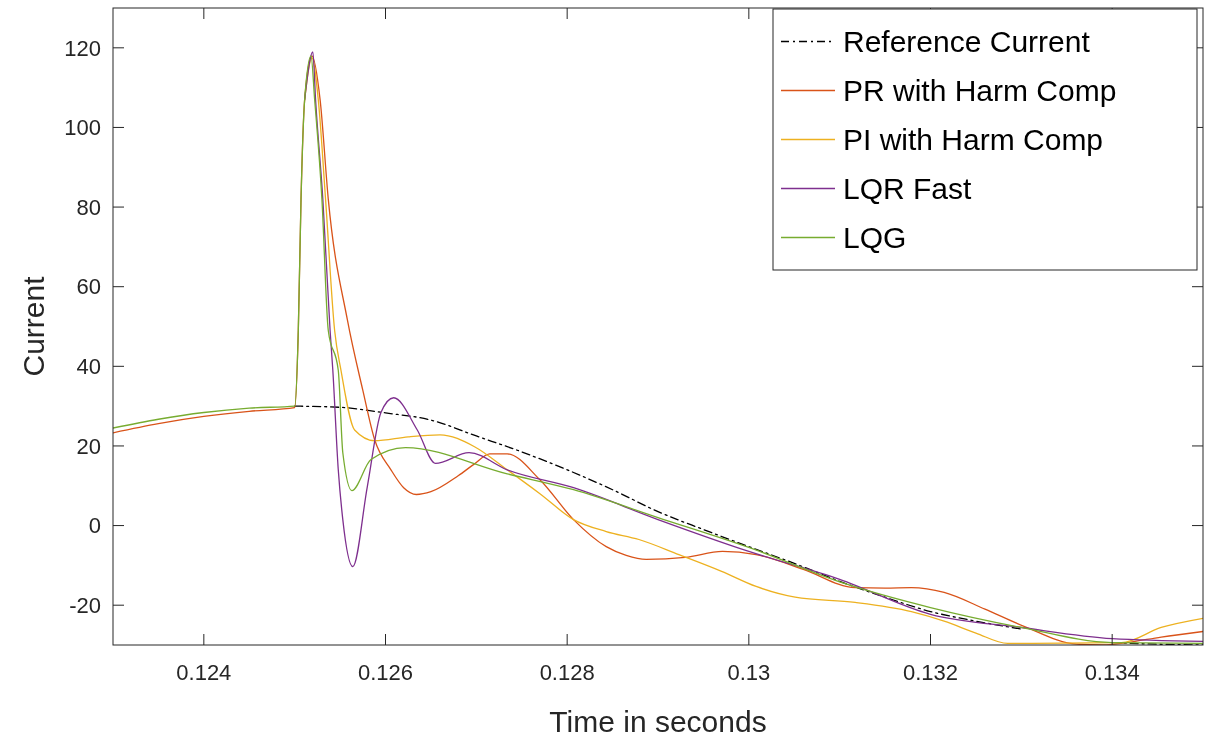  I want to click on legend-label: LQR Fast, so click(908, 188).